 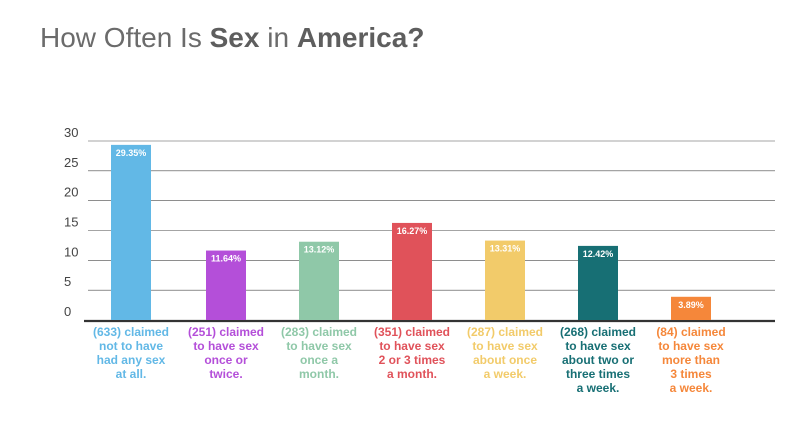 What do you see at coordinates (412, 374) in the screenshot?
I see `category-label-line: a month.` at bounding box center [412, 374].